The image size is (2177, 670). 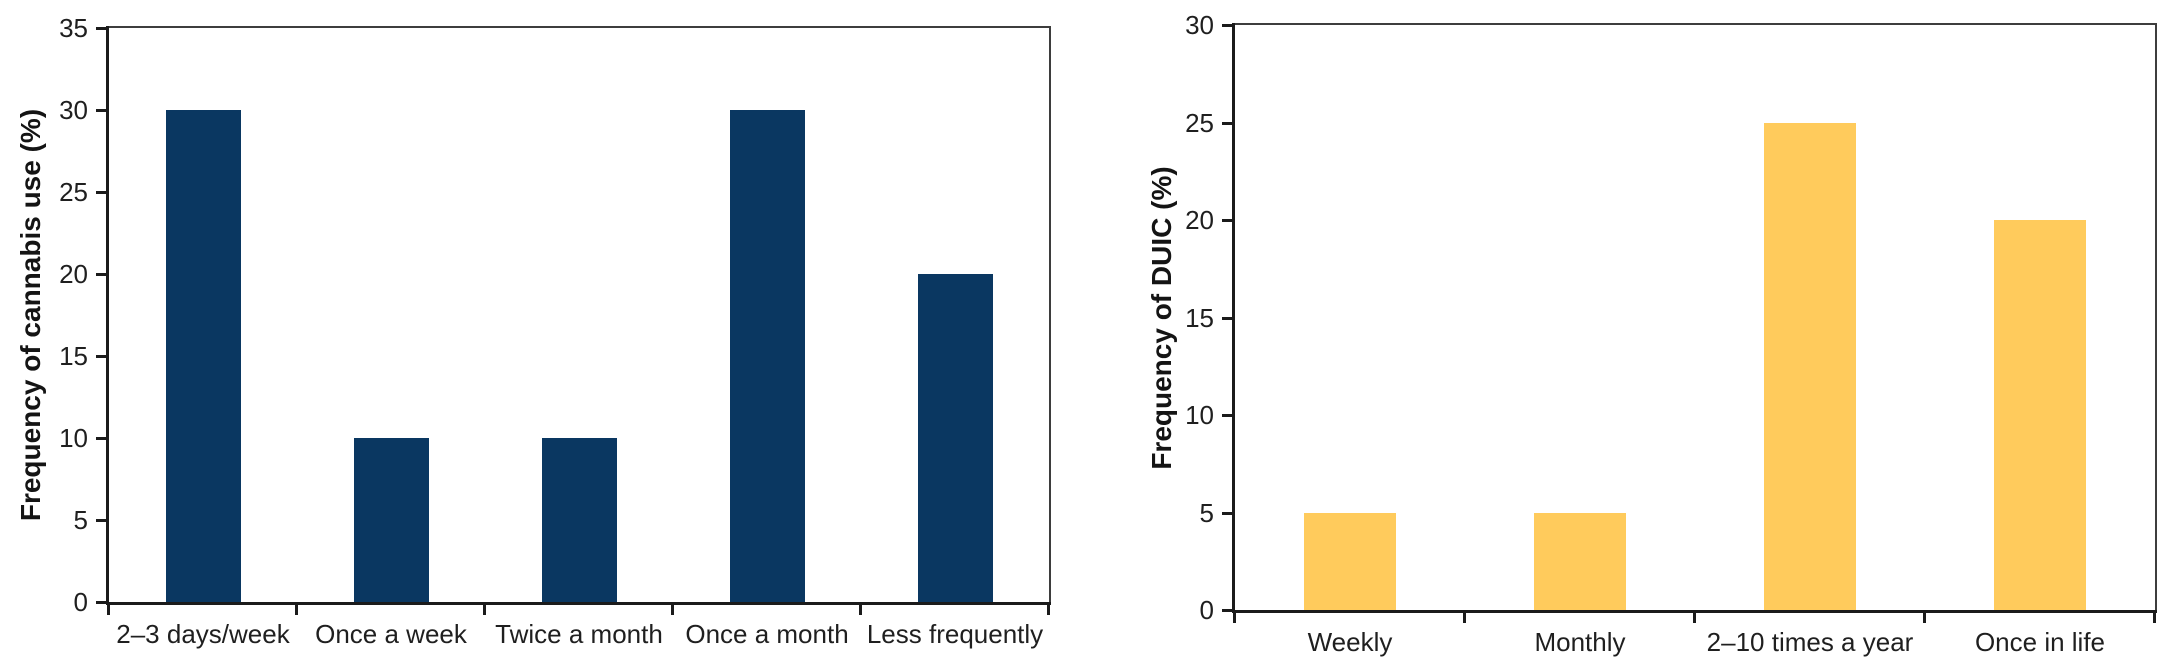 What do you see at coordinates (1580, 642) in the screenshot?
I see `x-tick-label: Monthly` at bounding box center [1580, 642].